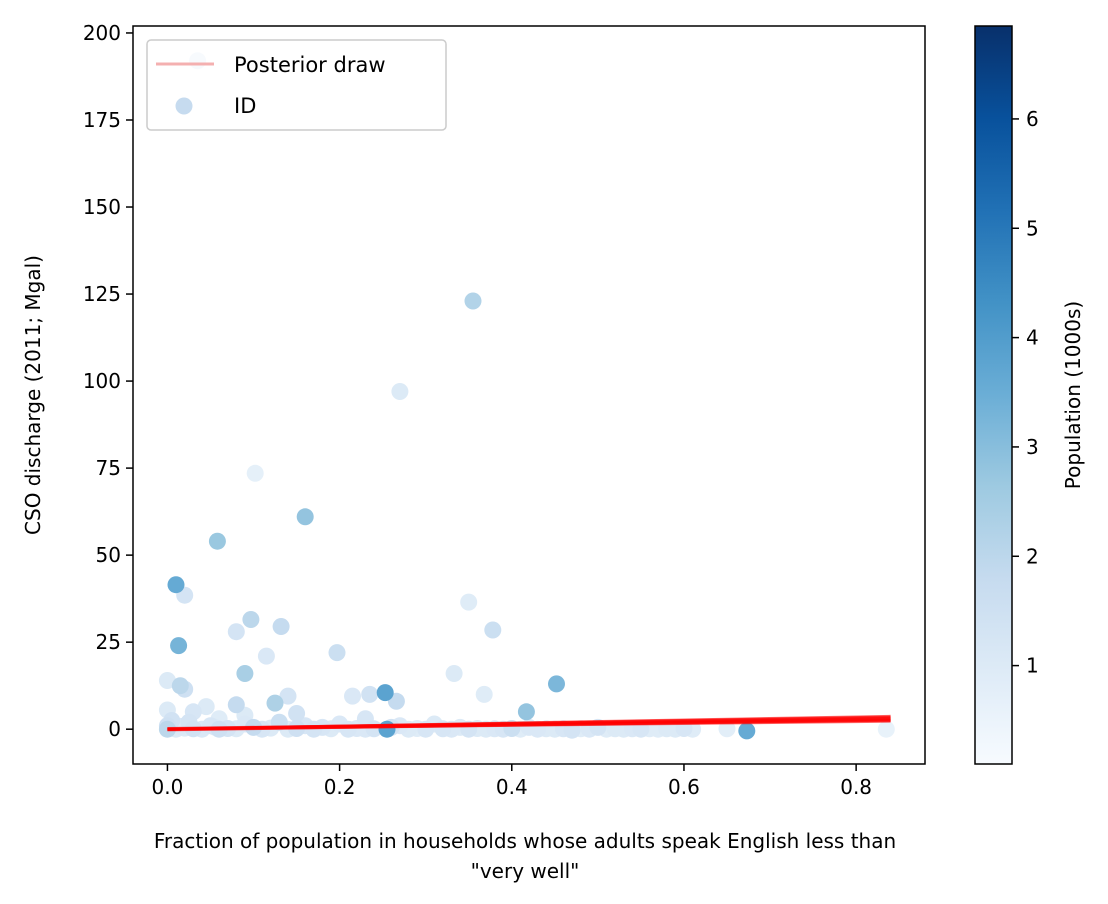  What do you see at coordinates (108, 642) in the screenshot?
I see `y-tick-label: 25` at bounding box center [108, 642].